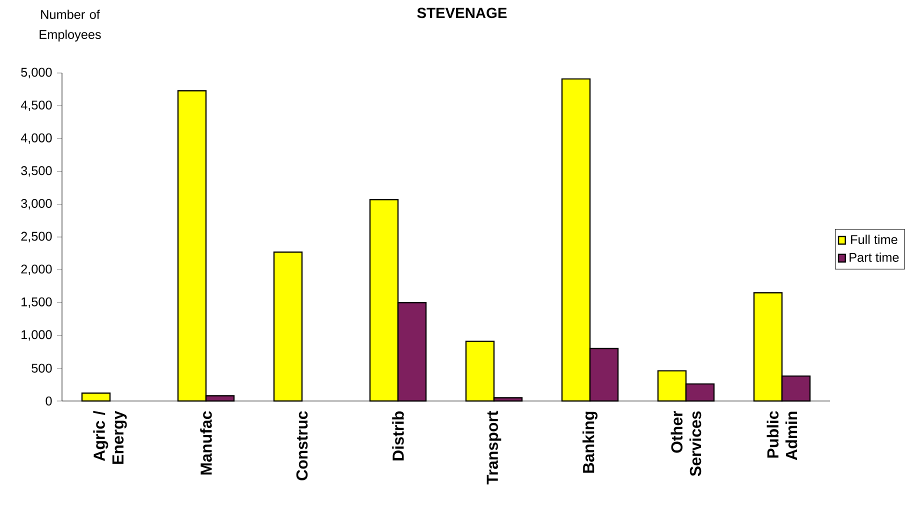 This screenshot has width=921, height=522. What do you see at coordinates (36, 237) in the screenshot?
I see `y-tick-label: 2,500` at bounding box center [36, 237].